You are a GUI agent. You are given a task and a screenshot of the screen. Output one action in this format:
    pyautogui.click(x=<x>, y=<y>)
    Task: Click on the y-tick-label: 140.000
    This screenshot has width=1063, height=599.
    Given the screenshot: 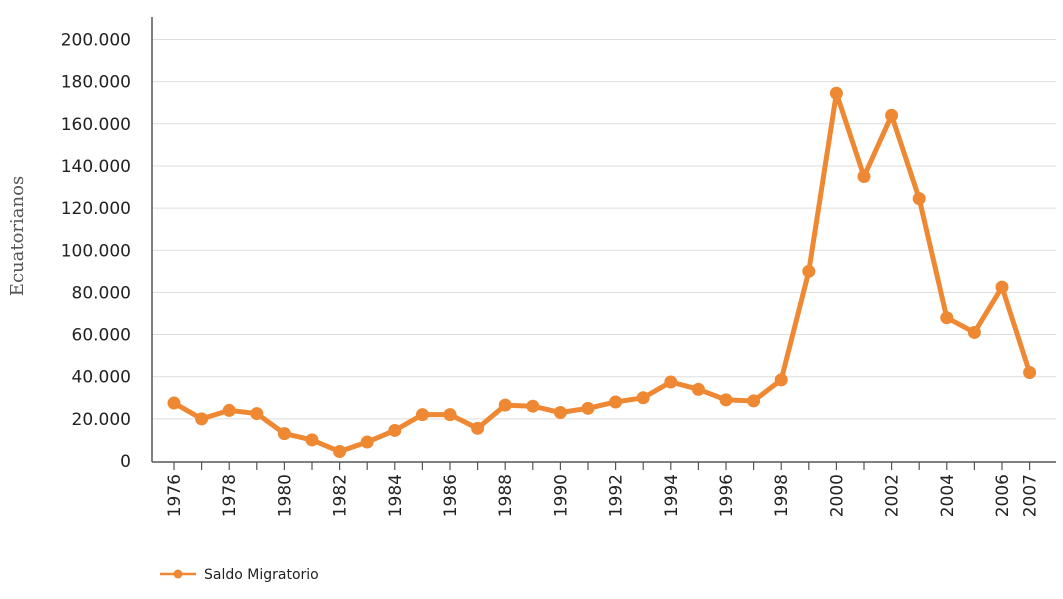 What is the action you would take?
    pyautogui.click(x=96, y=167)
    